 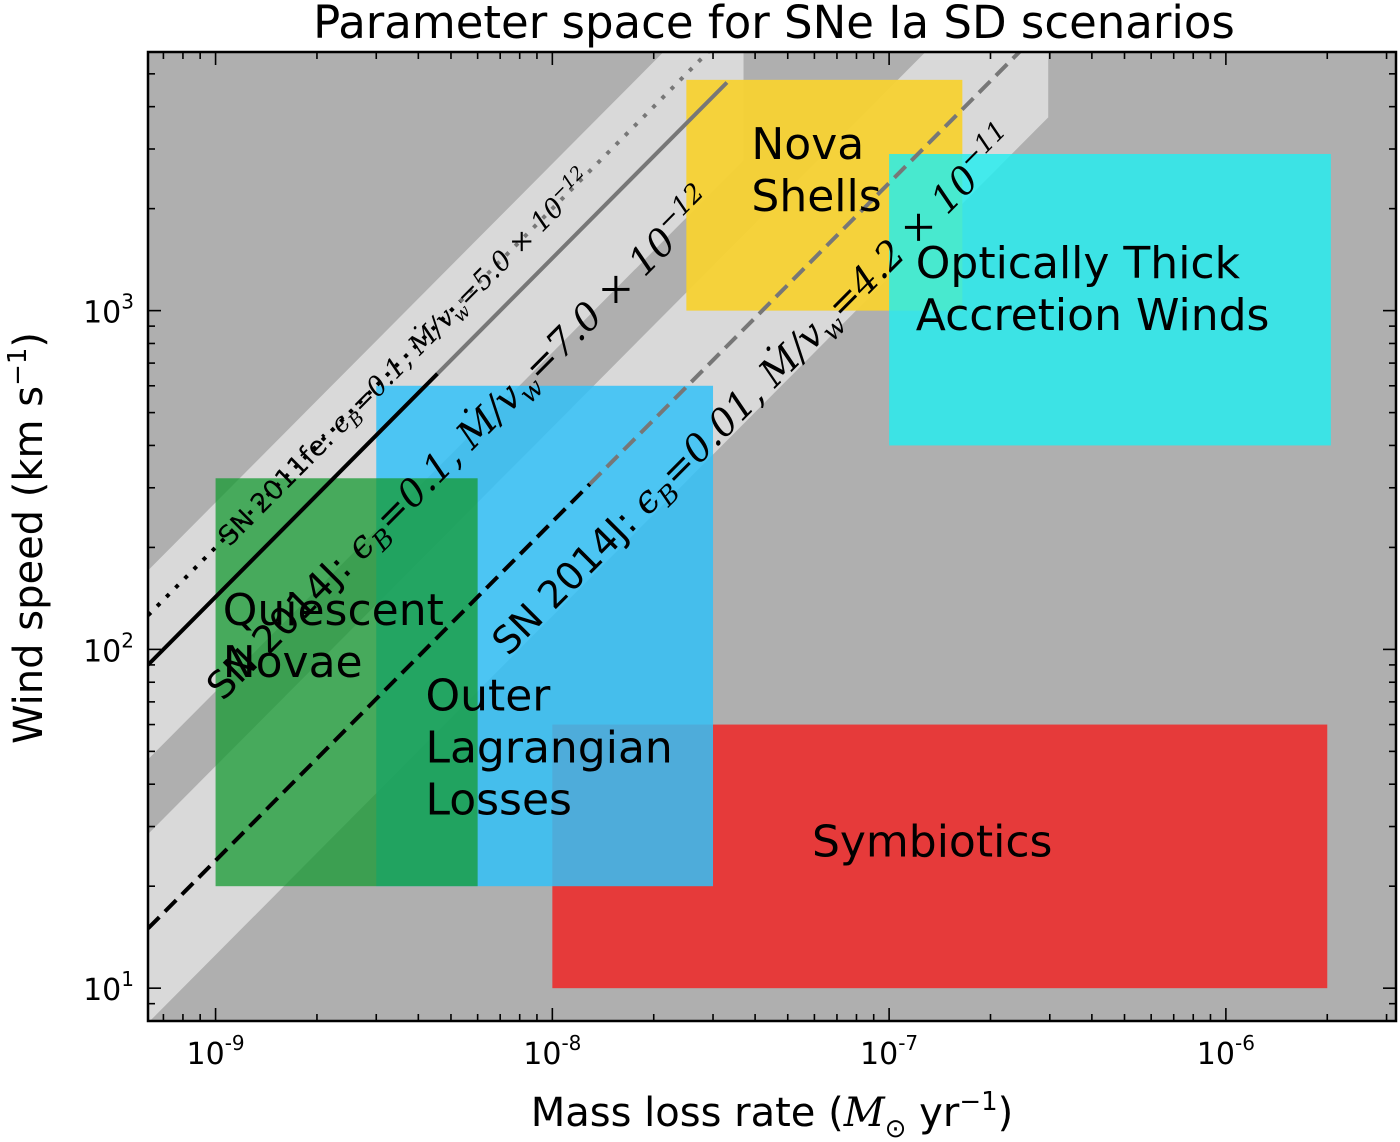 What do you see at coordinates (687, 1113) in the screenshot?
I see `x-axis-label-main: Mass loss rate (` at bounding box center [687, 1113].